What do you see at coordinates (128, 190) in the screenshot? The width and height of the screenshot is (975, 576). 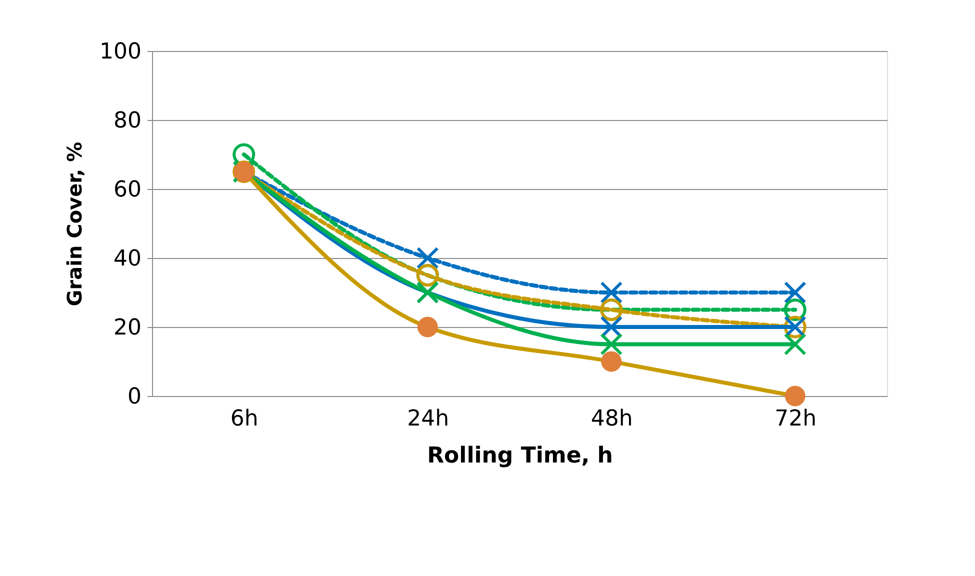 I see `y-tick-label: 60` at bounding box center [128, 190].